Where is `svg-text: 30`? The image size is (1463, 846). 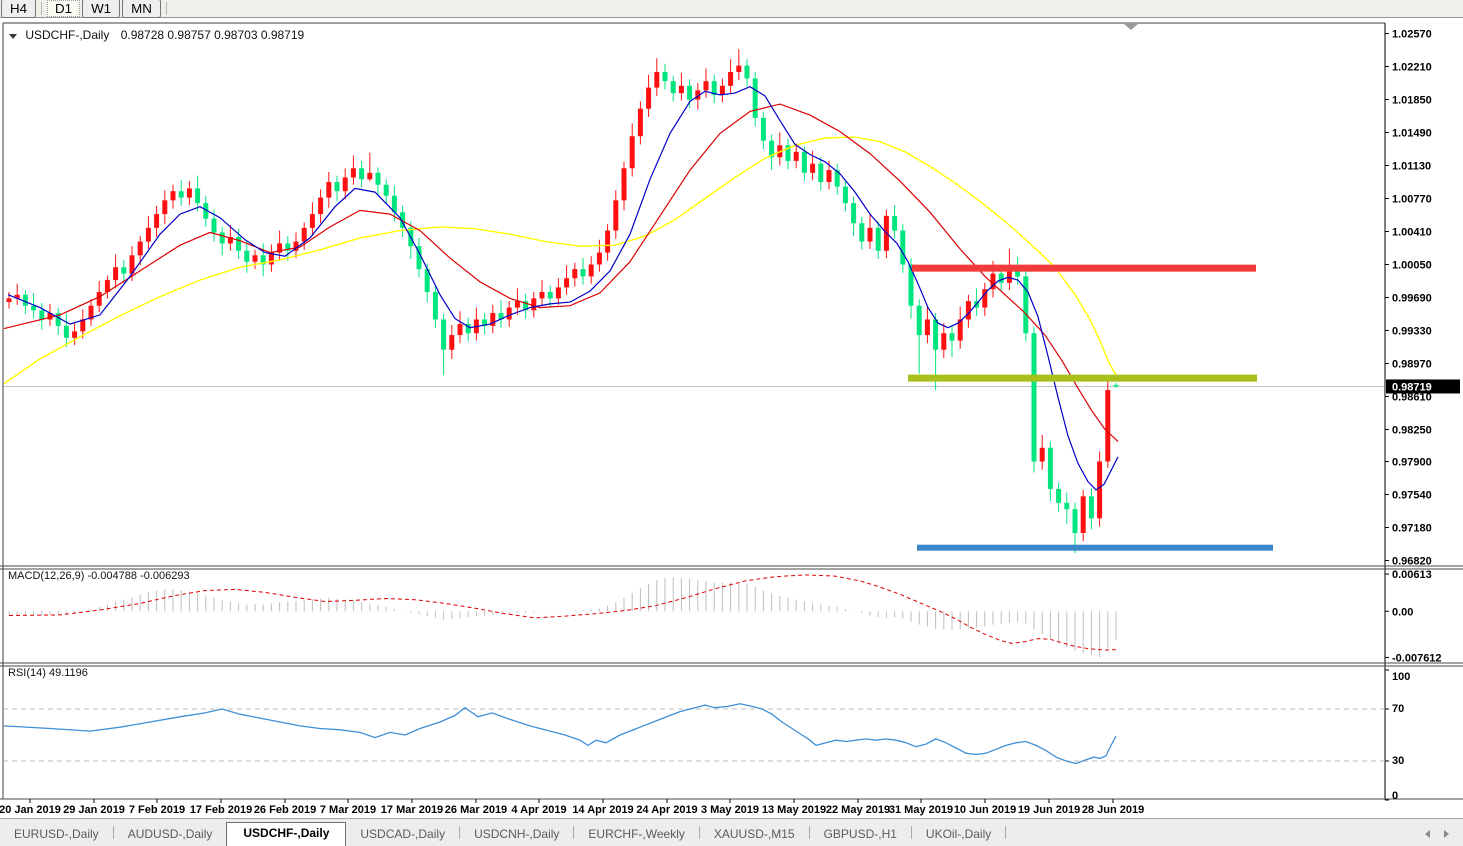
svg-text: 30 is located at coordinates (1398, 761).